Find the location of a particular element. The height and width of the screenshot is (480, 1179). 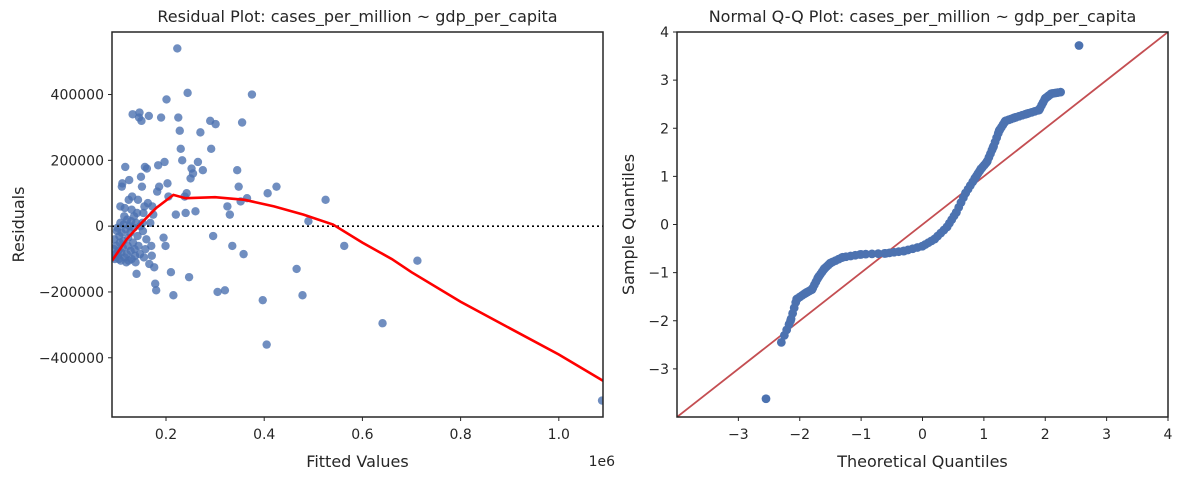

qq-y-tick-label: 2 is located at coordinates (664, 129).